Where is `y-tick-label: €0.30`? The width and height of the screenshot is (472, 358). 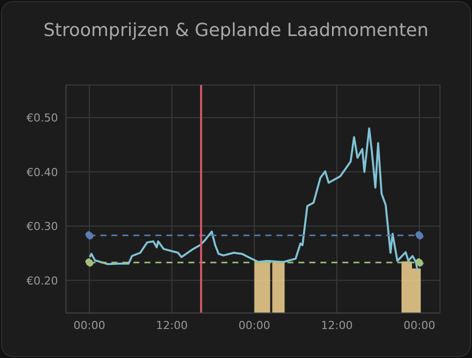 y-tick-label: €0.30 is located at coordinates (42, 227).